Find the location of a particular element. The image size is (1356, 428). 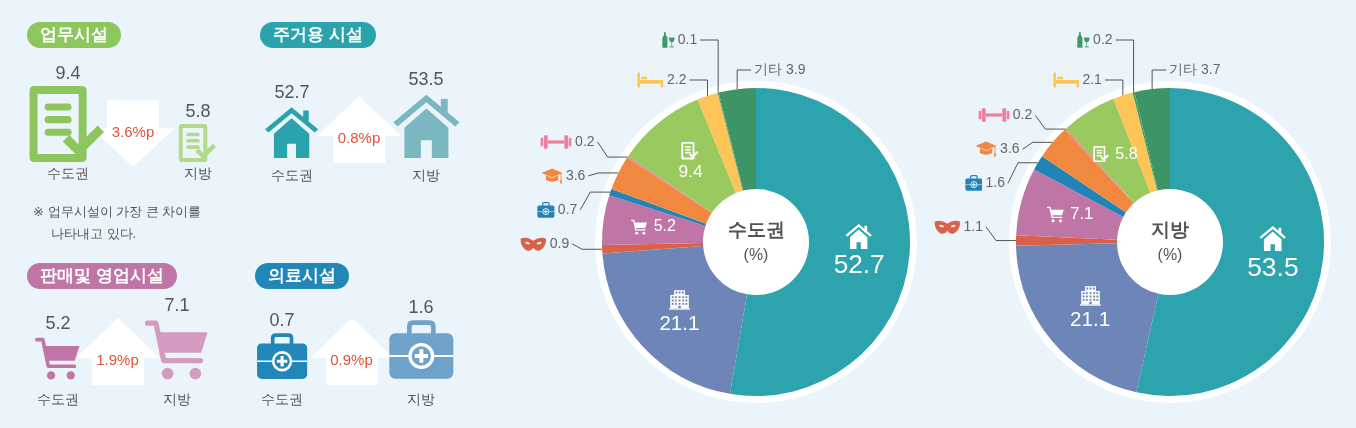

text: 지방 is located at coordinates (1170, 230).